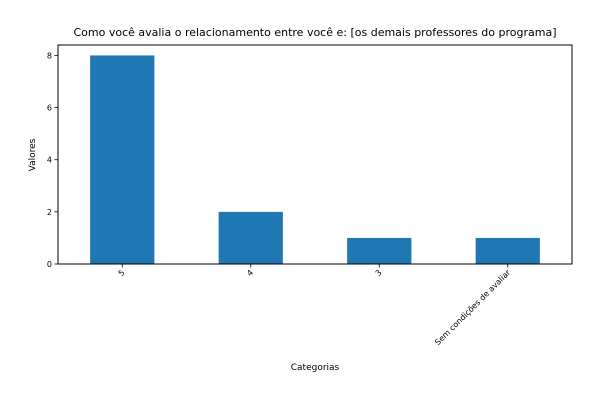 The width and height of the screenshot is (600, 400). I want to click on y-tick-label-0: 0, so click(49, 264).